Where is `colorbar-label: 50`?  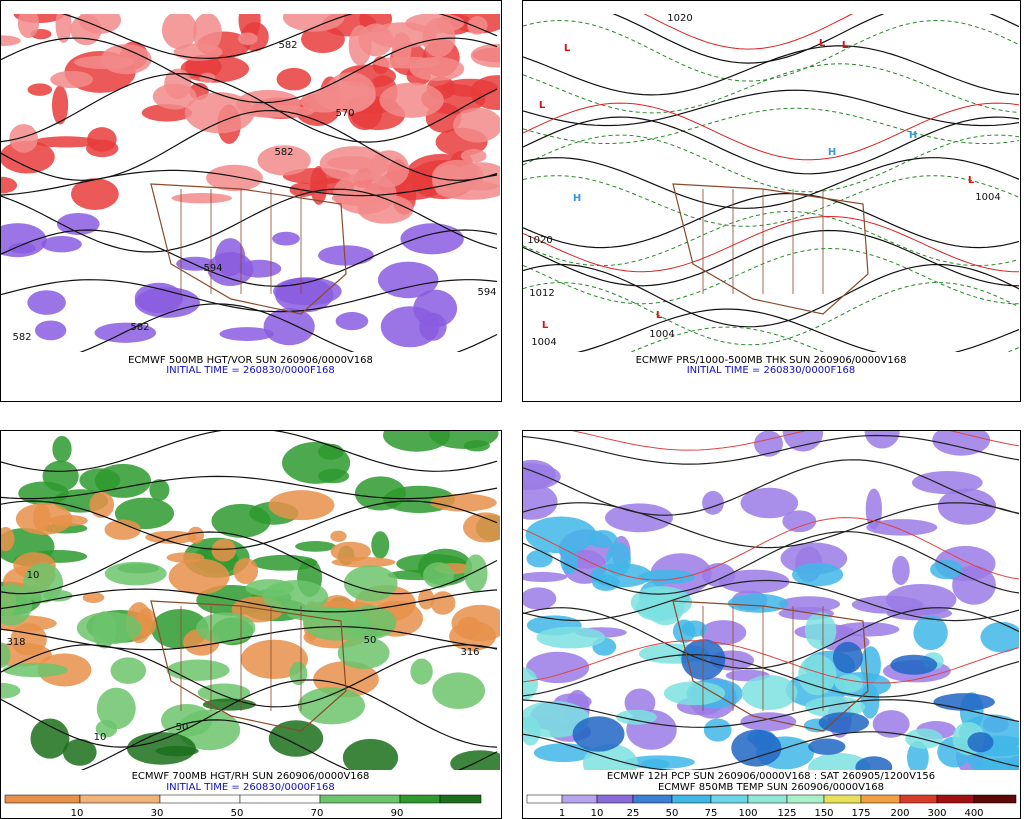 colorbar-label: 50 is located at coordinates (237, 813).